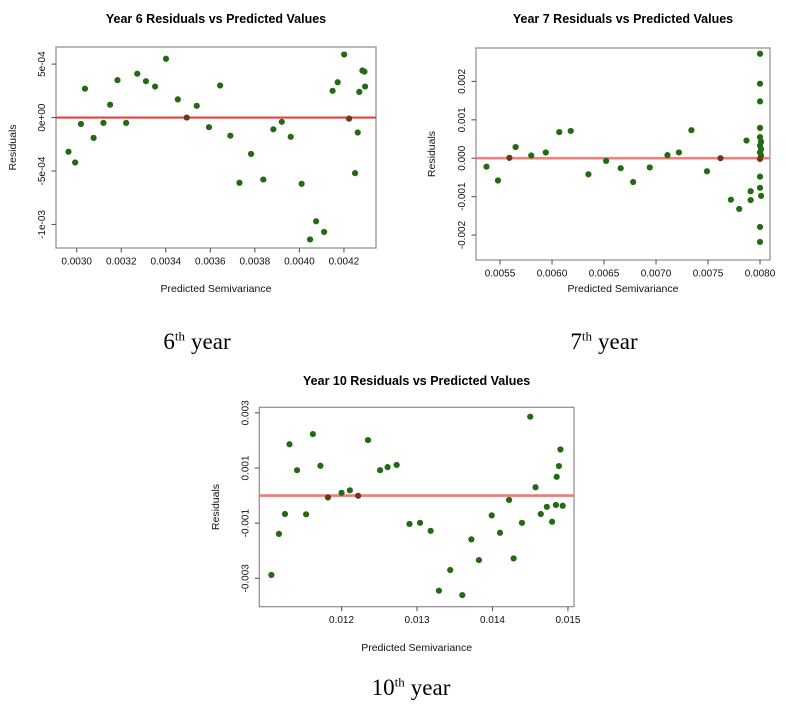 The height and width of the screenshot is (712, 786). Describe the element at coordinates (492, 620) in the screenshot. I see `x-tick-label: 0.014` at that location.